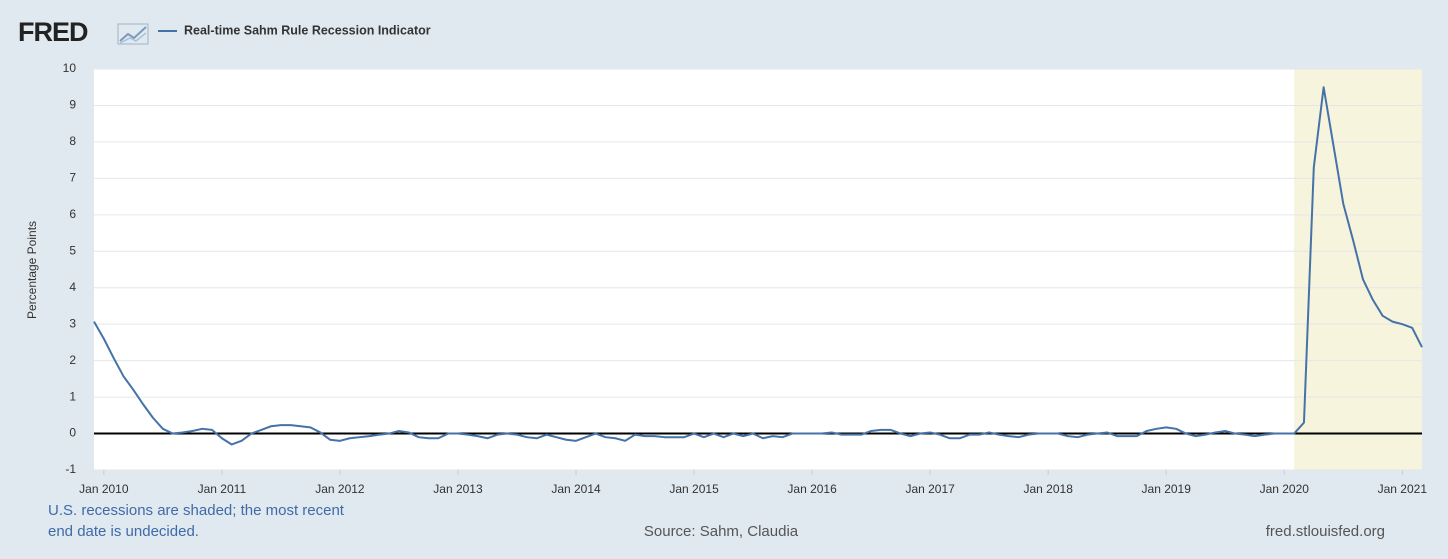  What do you see at coordinates (72, 396) in the screenshot?
I see `y-tick-label: 1` at bounding box center [72, 396].